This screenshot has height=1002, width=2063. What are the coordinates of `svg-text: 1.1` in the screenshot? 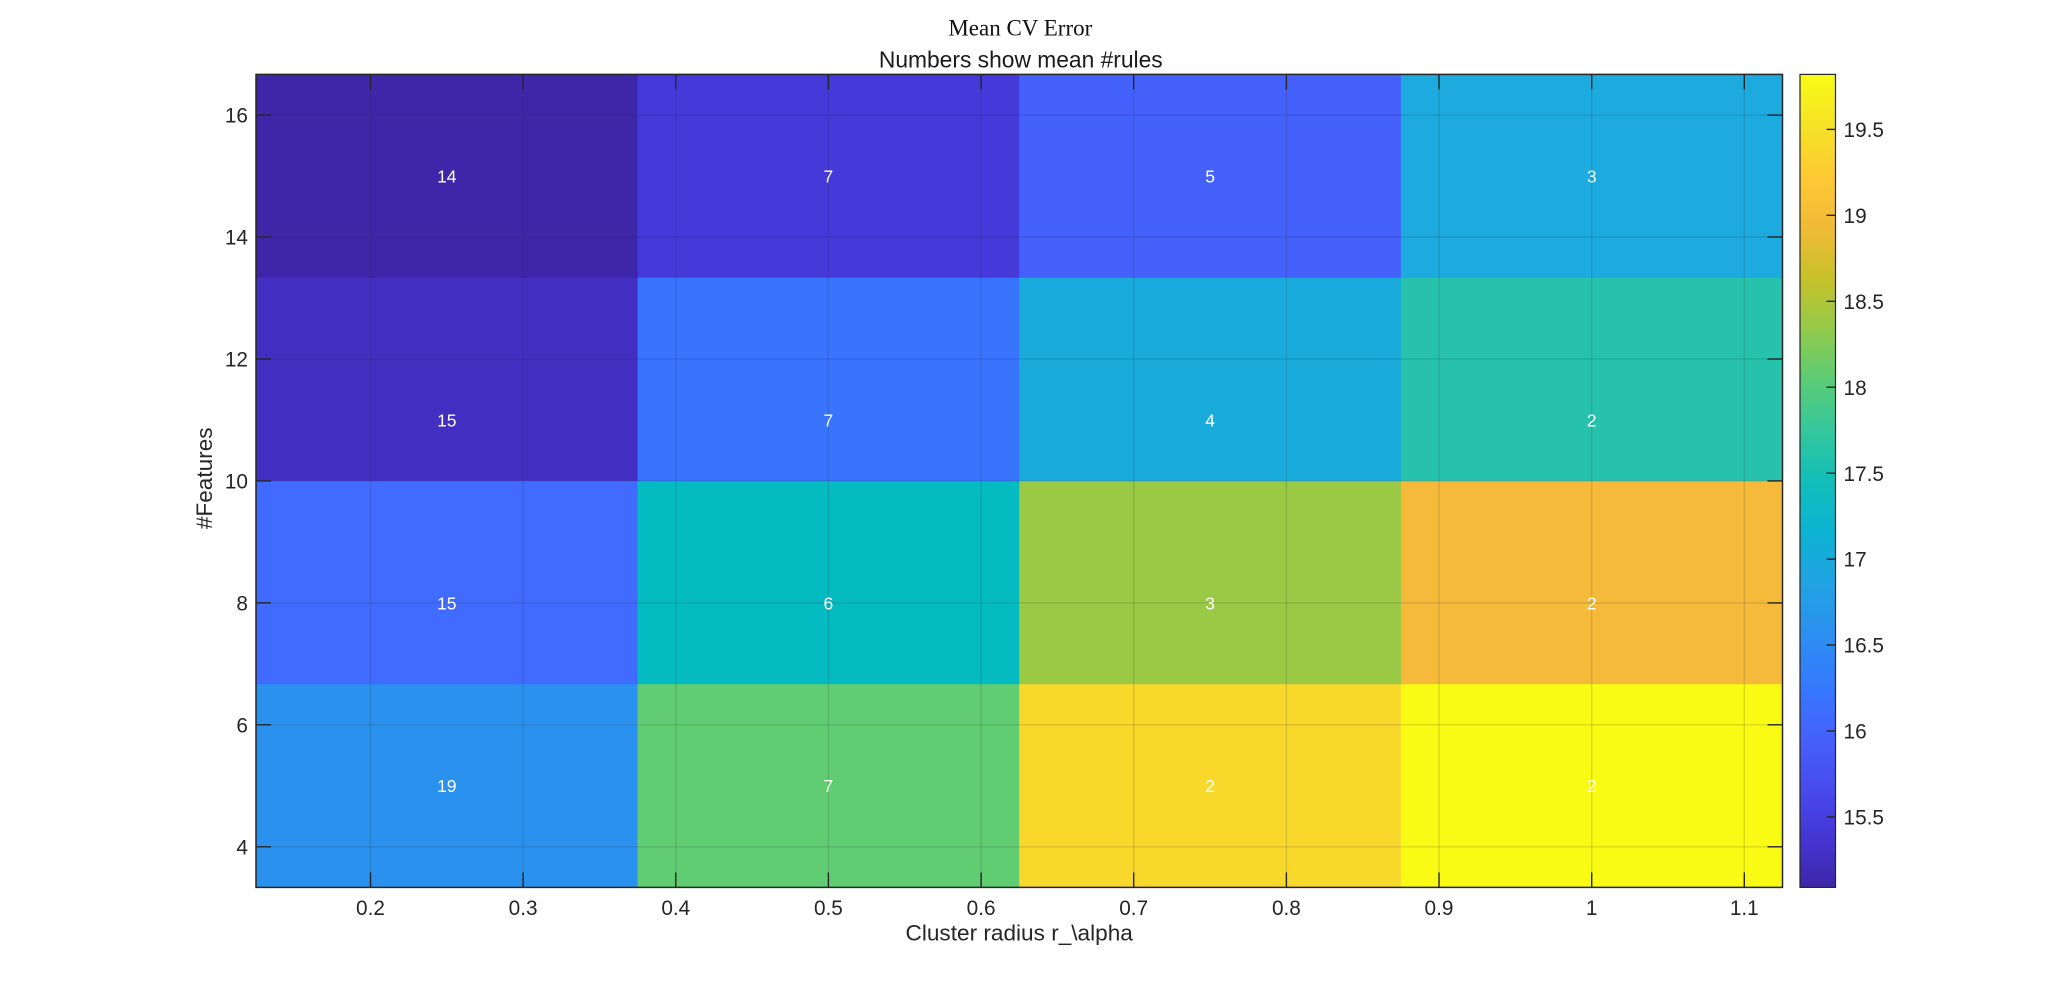 It's located at (1744, 908).